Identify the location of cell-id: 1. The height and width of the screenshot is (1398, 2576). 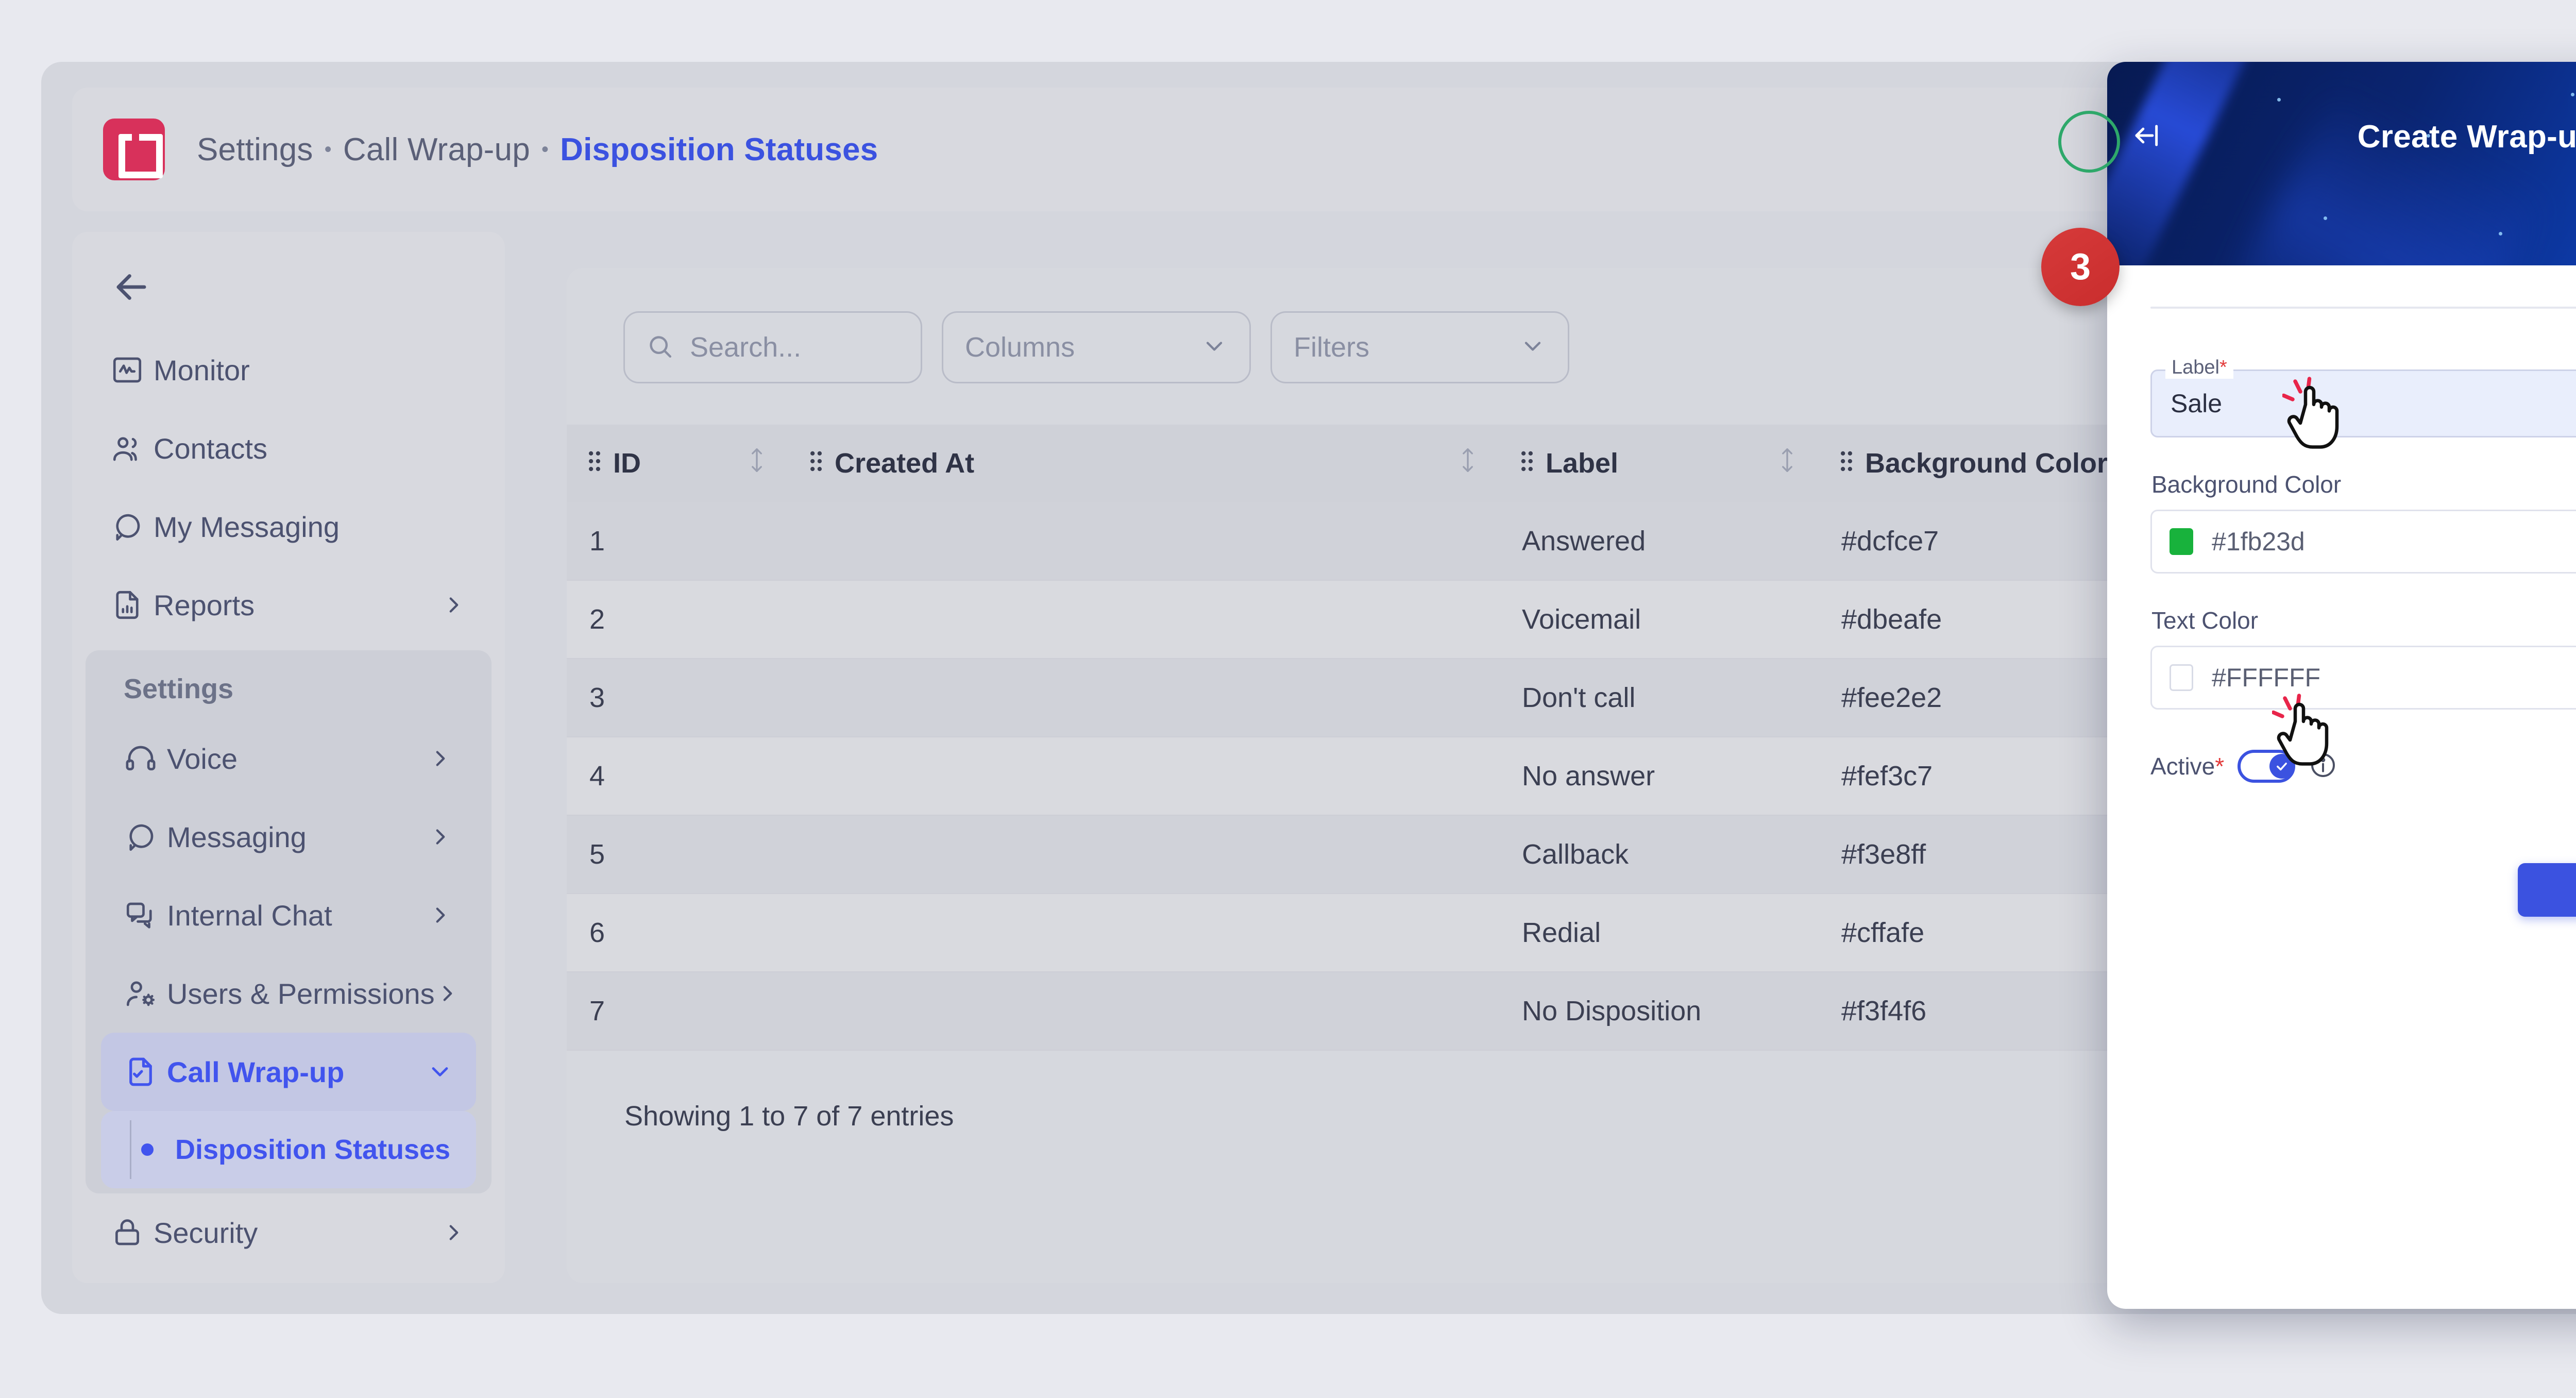
(677, 541).